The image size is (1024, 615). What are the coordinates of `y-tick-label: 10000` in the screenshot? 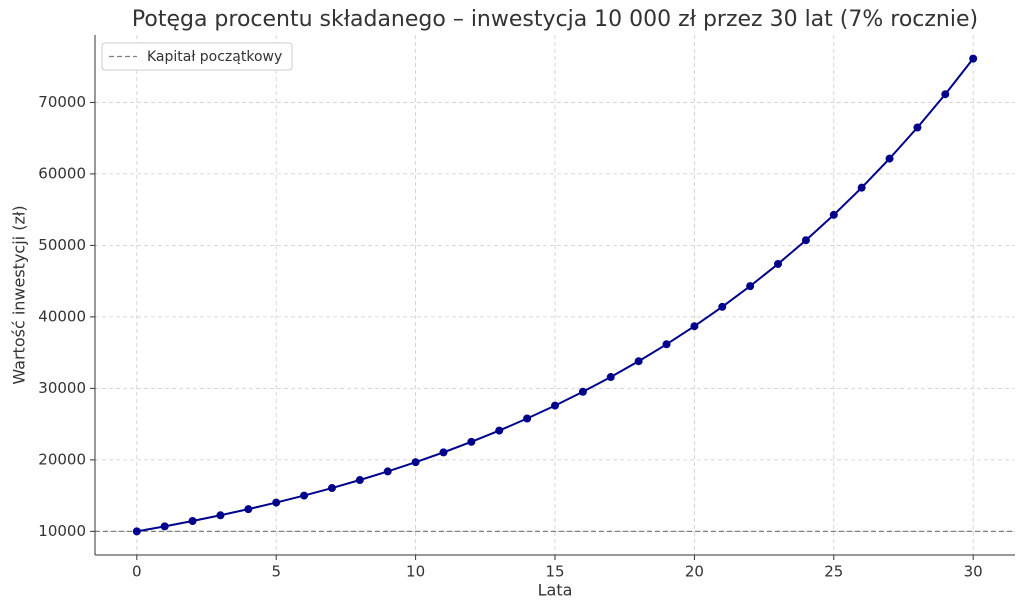 It's located at (62, 531).